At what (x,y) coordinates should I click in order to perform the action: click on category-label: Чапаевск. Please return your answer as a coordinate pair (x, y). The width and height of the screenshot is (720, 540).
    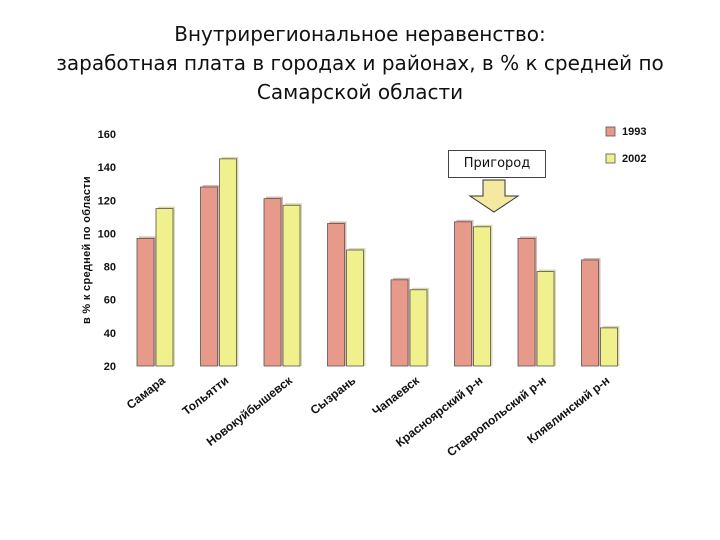
    Looking at the image, I should click on (396, 396).